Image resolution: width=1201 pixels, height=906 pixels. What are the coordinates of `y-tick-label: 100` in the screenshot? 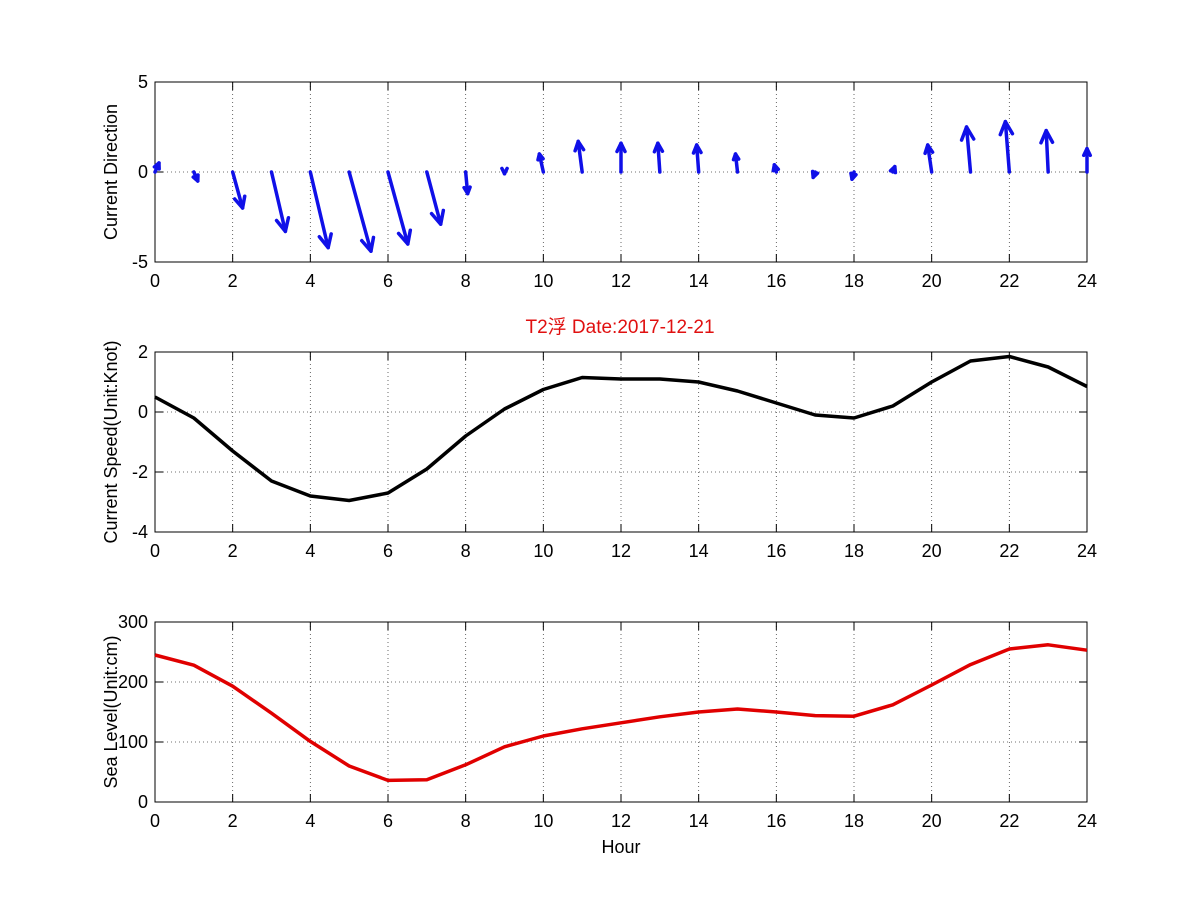 It's located at (133, 742).